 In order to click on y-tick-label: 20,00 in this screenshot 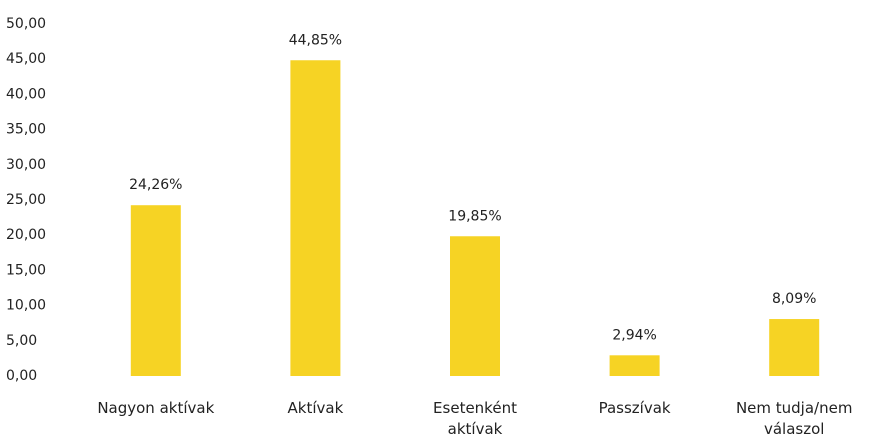, I will do `click(26, 235)`.